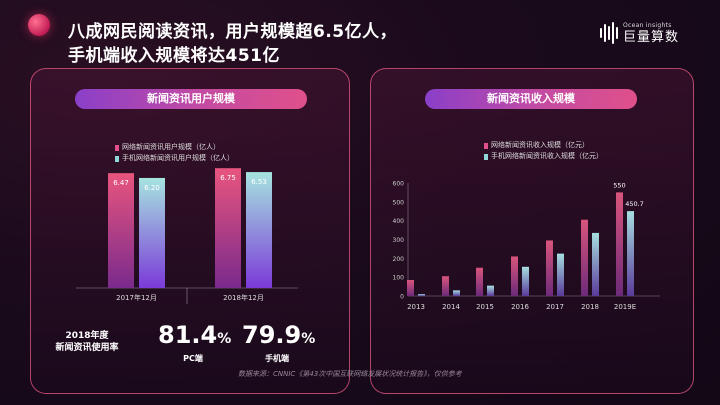  Describe the element at coordinates (272, 335) in the screenshot. I see `mobile-usage-value: 79.9` at that location.